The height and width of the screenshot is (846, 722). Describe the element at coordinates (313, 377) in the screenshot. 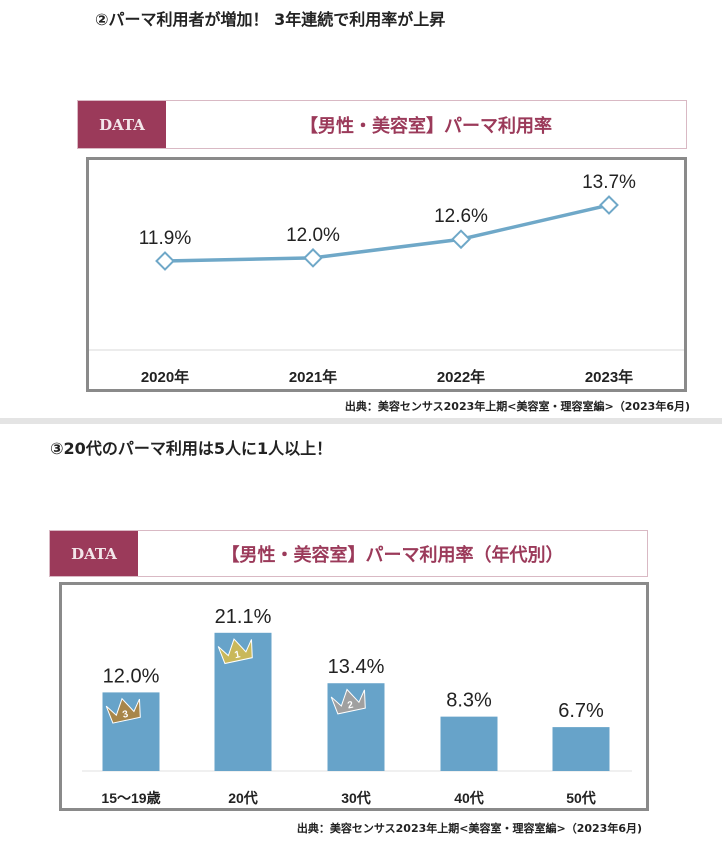

I see `x-tick-label: 2021年` at that location.